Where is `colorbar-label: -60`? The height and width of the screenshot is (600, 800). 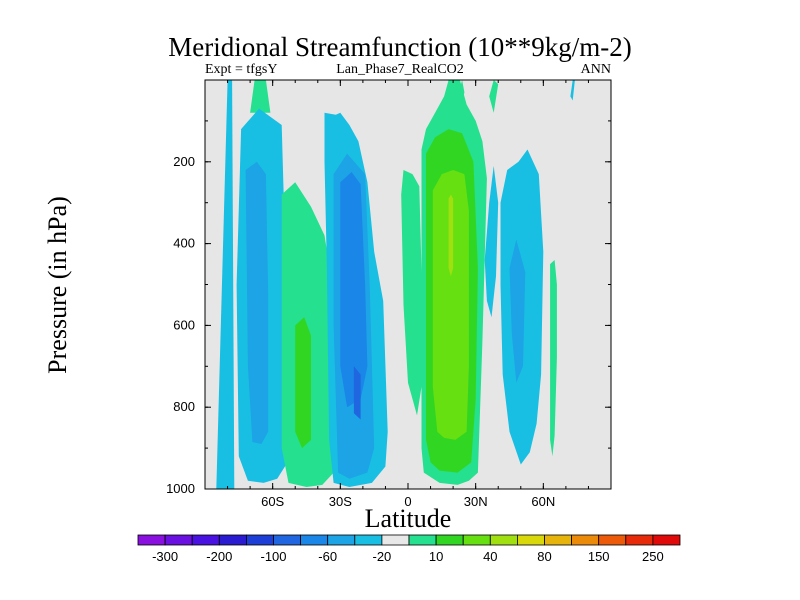
colorbar-label: -60 is located at coordinates (327, 556).